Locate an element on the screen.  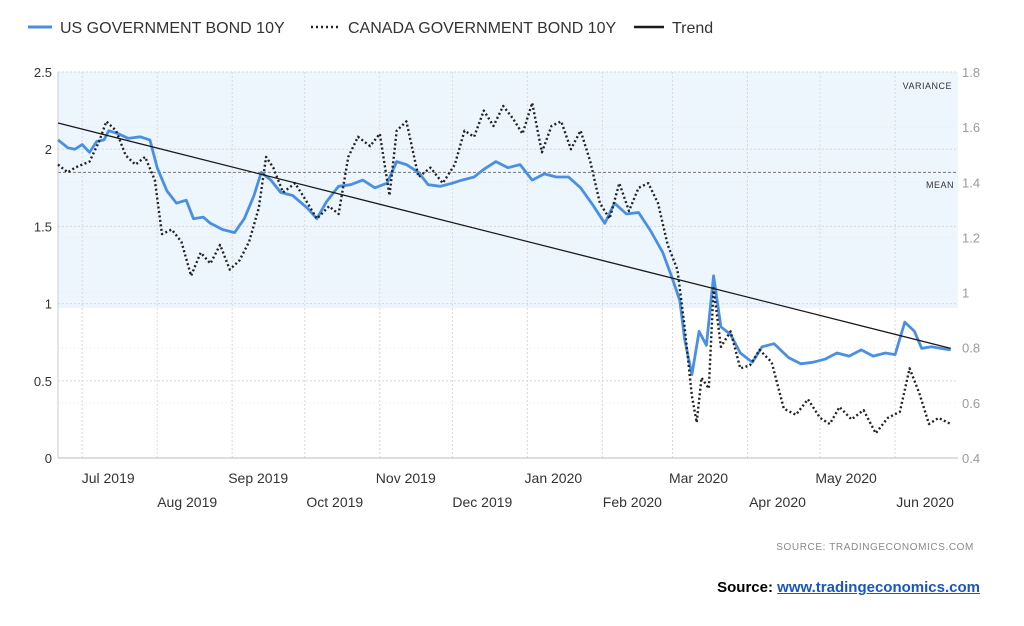
x-tick-label: Jan 2020 is located at coordinates (554, 478).